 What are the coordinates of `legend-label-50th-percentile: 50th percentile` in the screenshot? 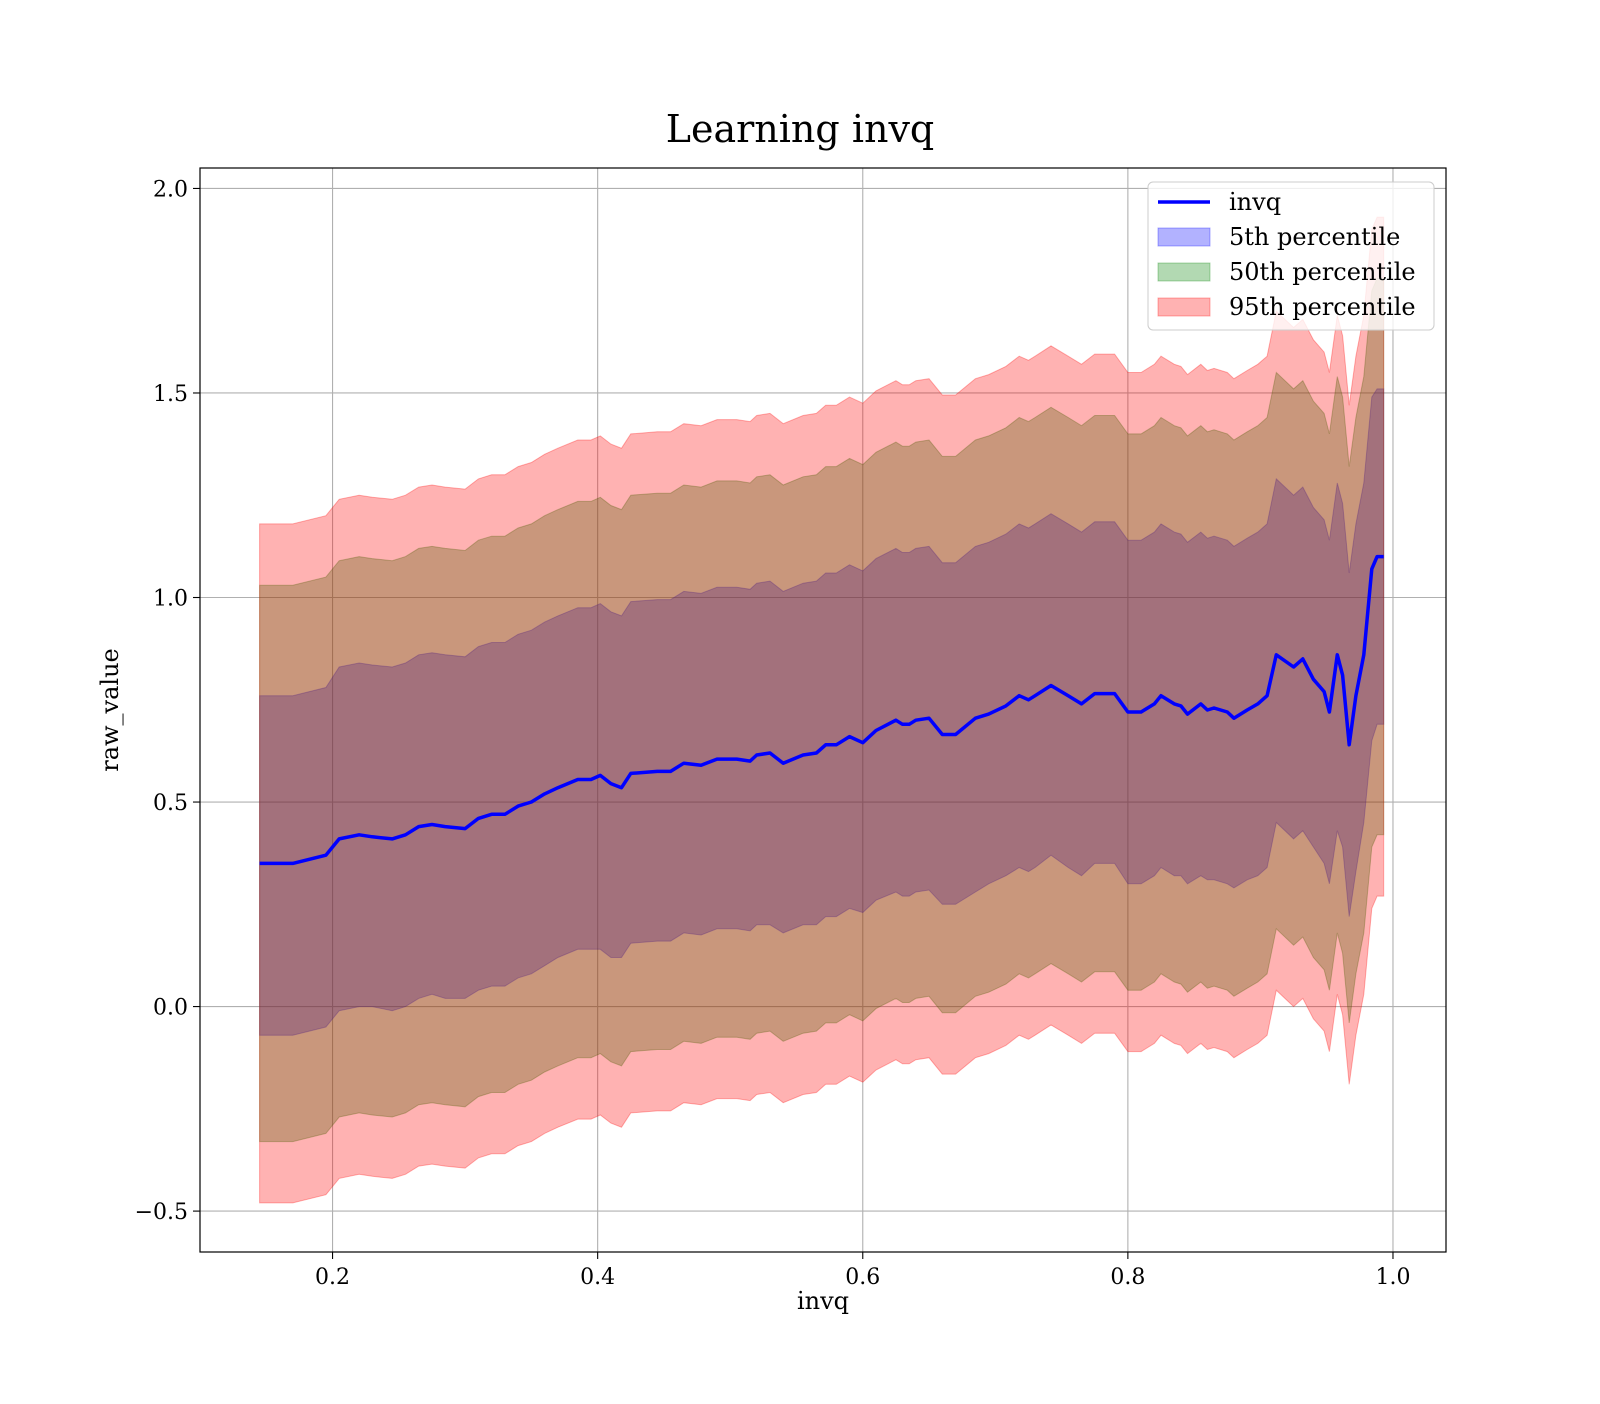 It's located at (1322, 272).